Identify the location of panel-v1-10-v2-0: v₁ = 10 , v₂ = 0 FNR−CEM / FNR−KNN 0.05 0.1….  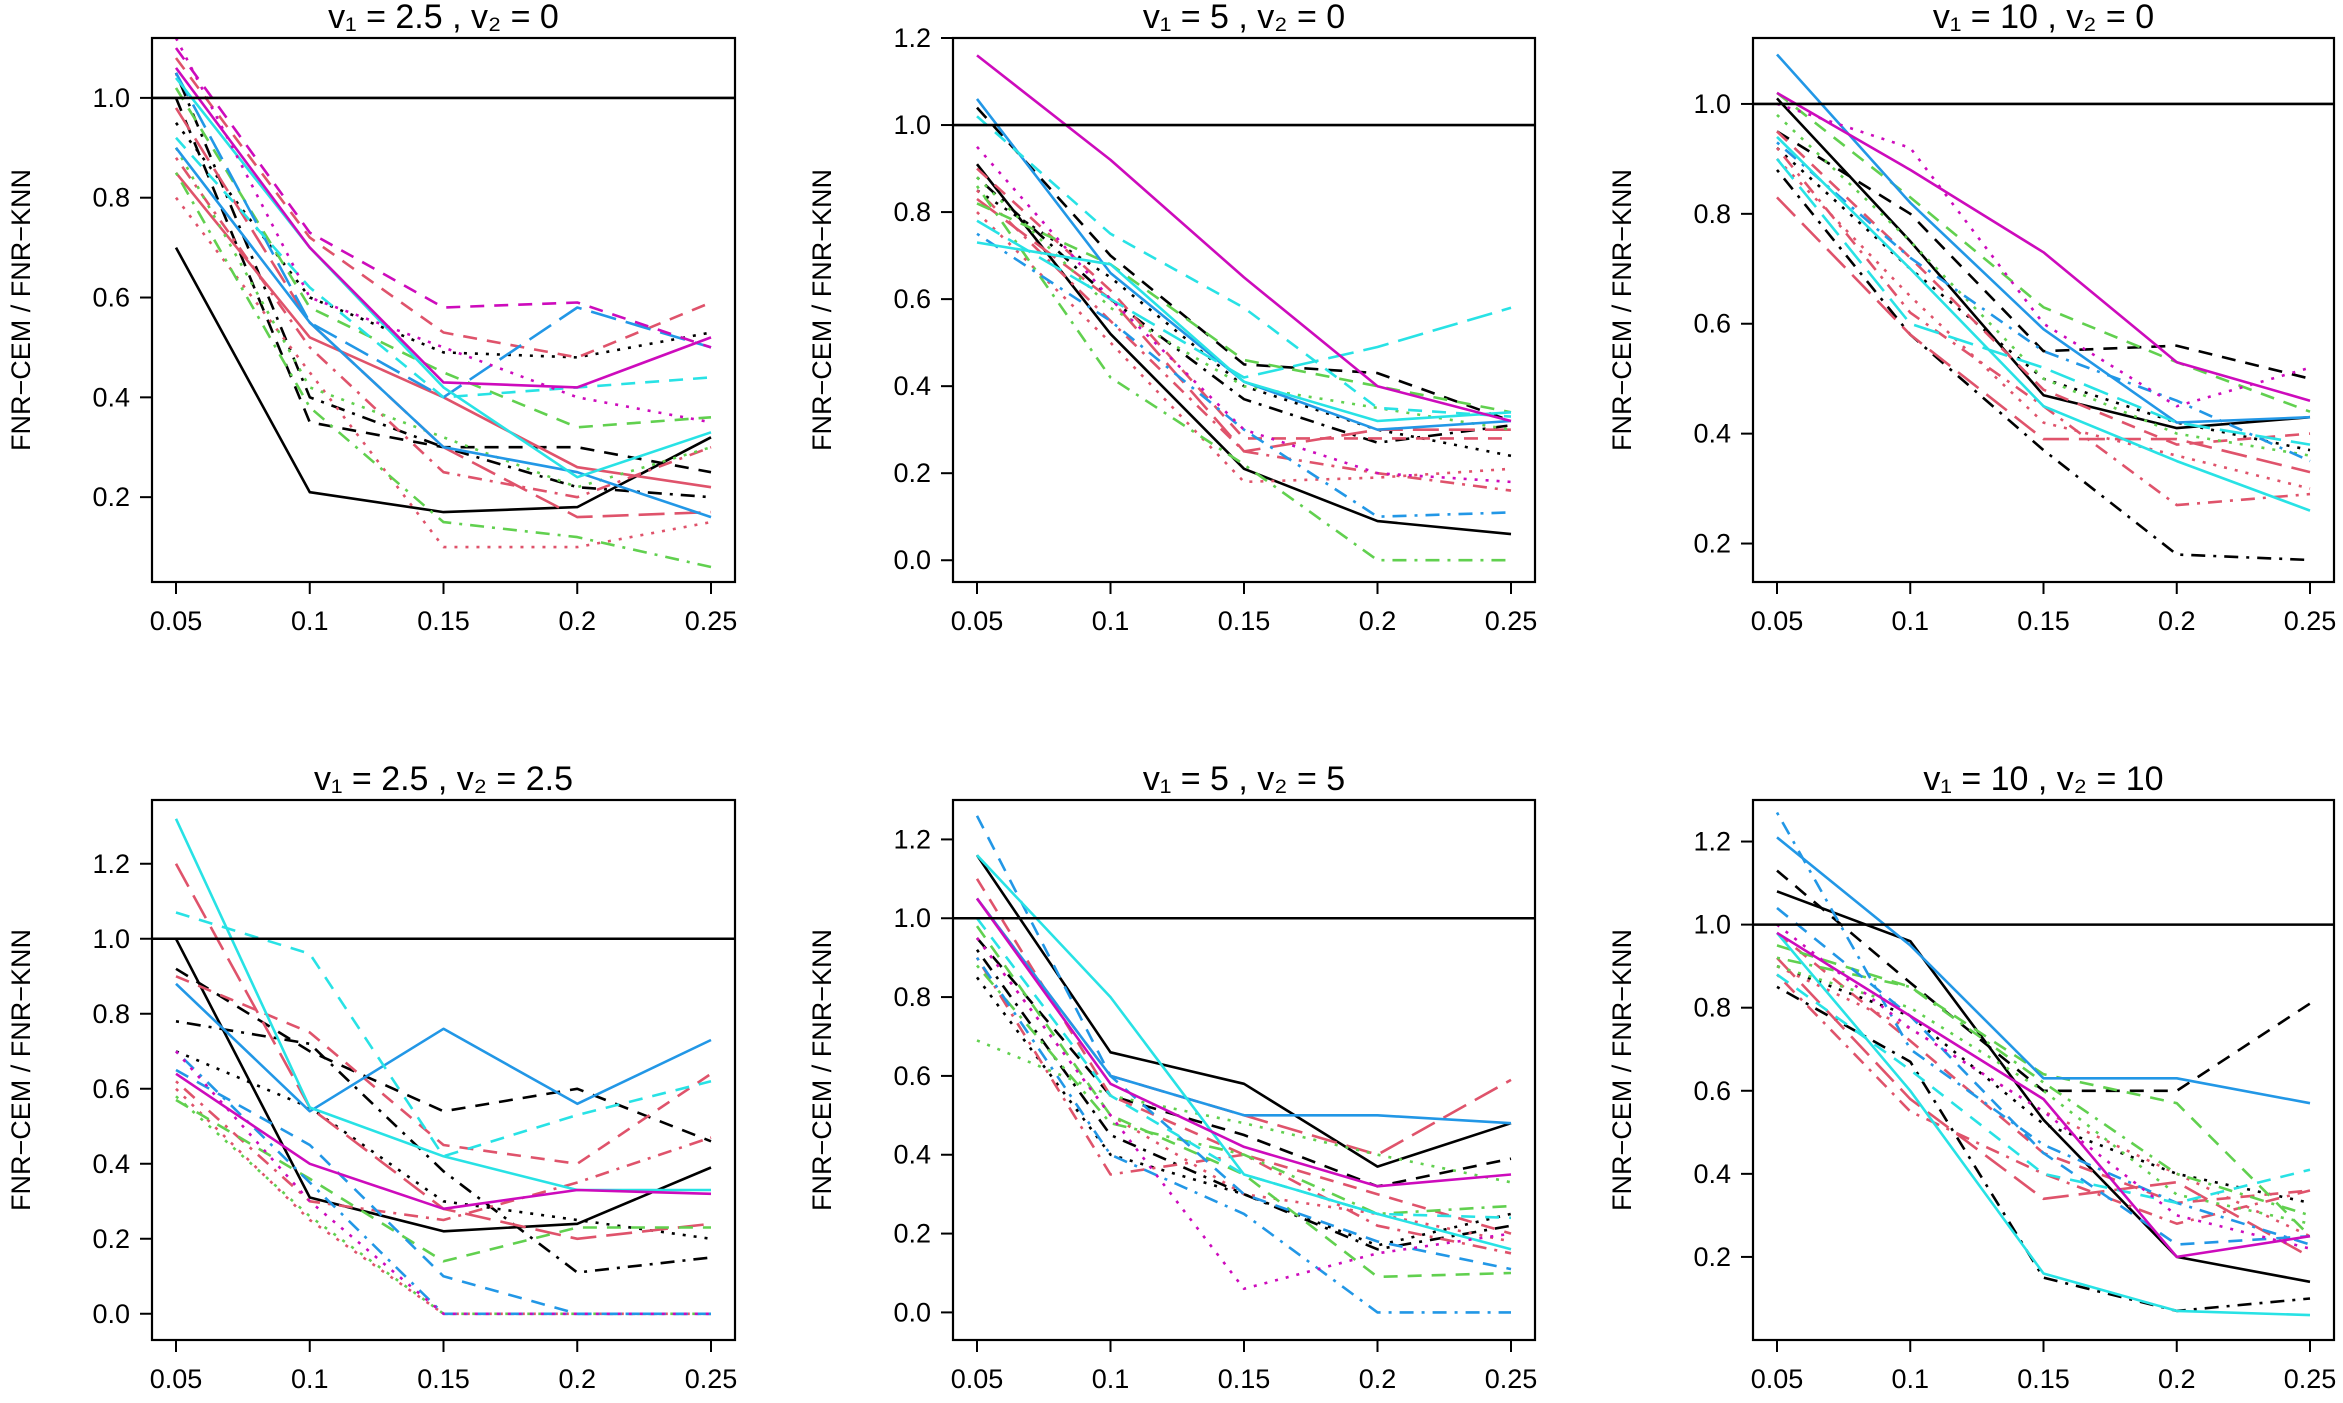
(1971, 318).